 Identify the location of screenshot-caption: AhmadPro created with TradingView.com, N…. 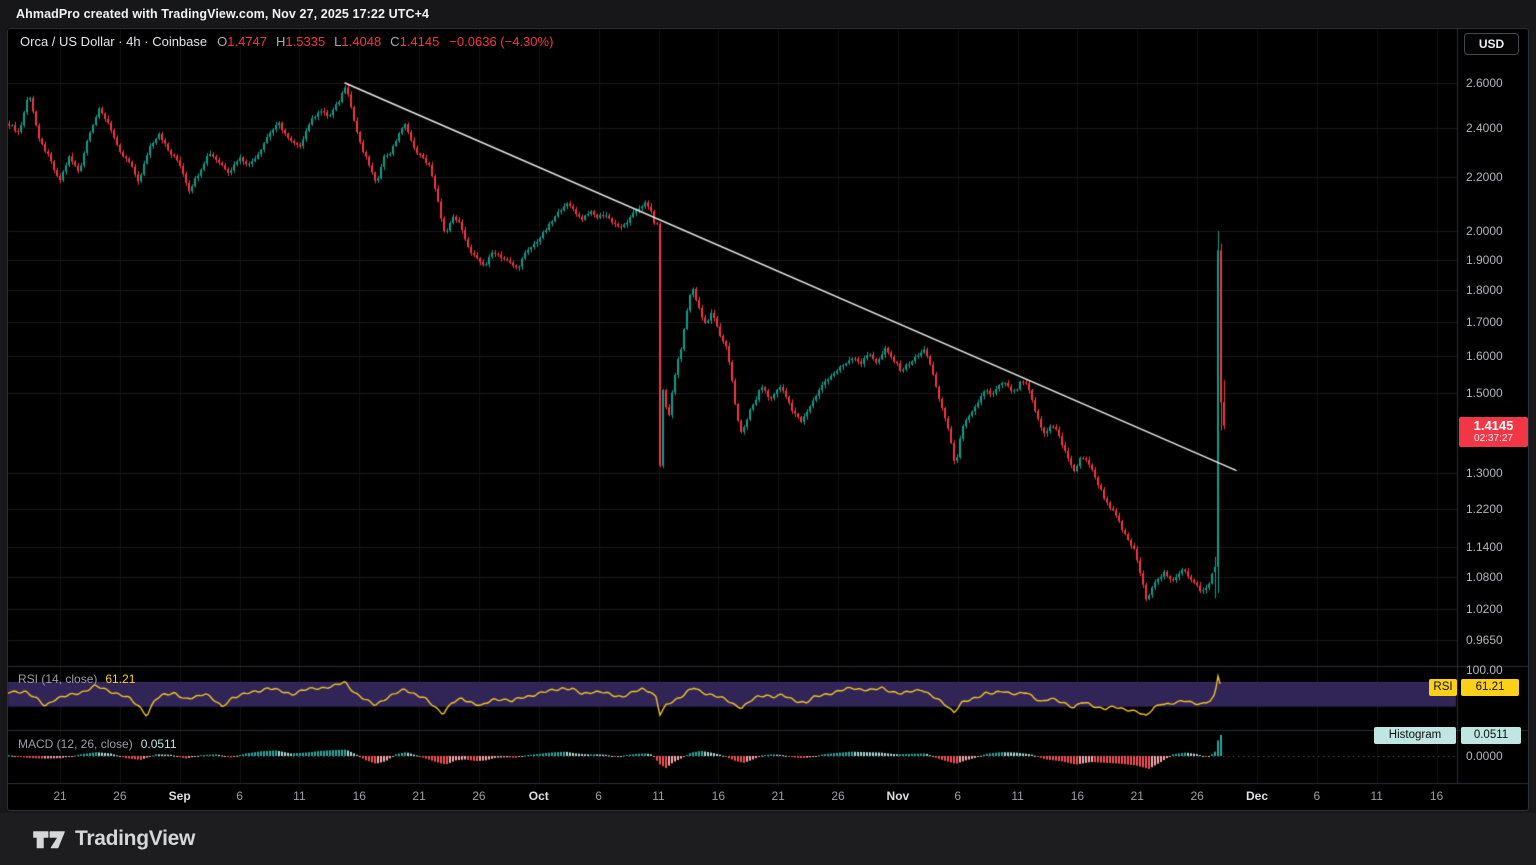
(223, 14).